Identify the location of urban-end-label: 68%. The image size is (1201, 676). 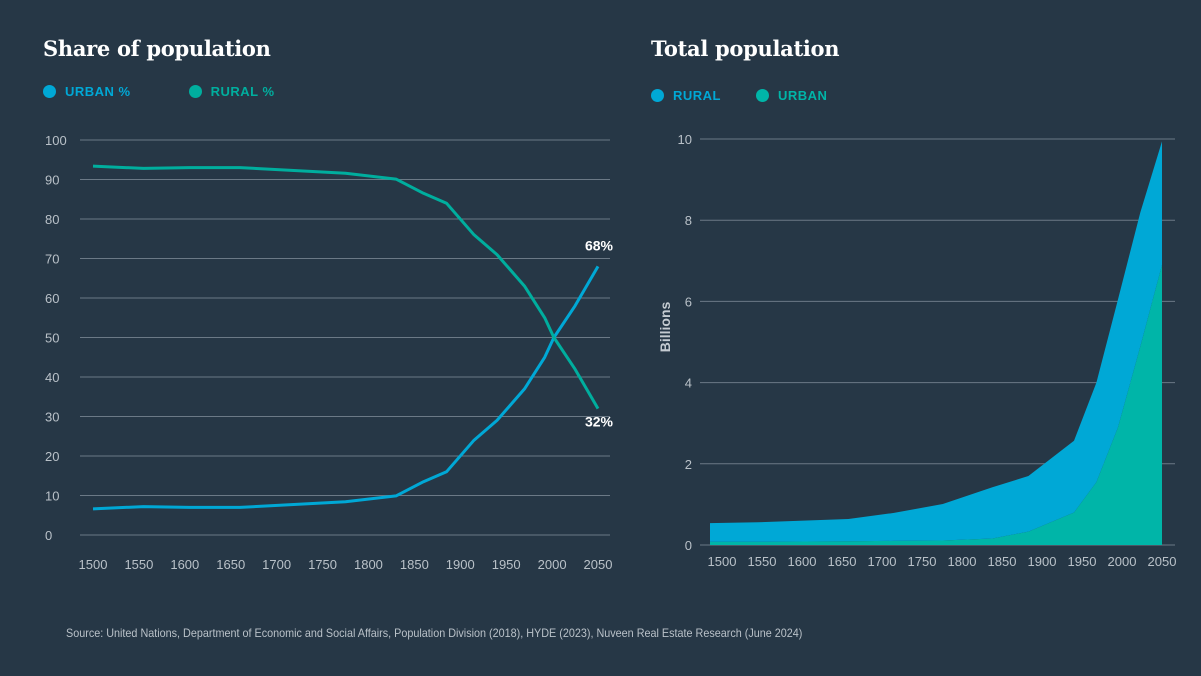
(599, 245).